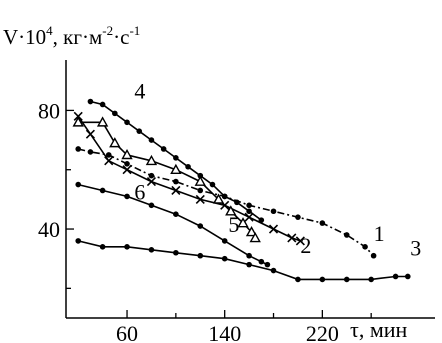 Image resolution: width=442 pixels, height=343 pixels. I want to click on x-tick-label: 220, so click(322, 332).